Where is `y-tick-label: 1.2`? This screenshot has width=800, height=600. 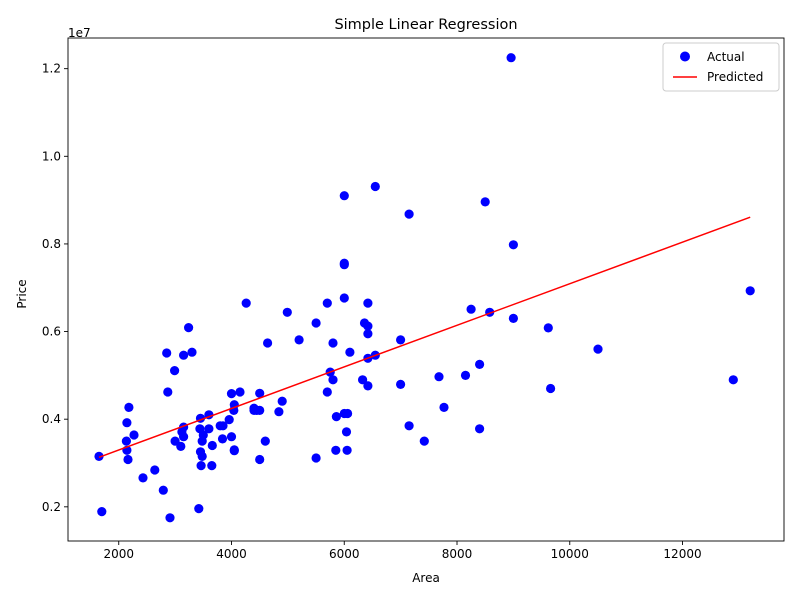
y-tick-label: 1.2 is located at coordinates (51, 69).